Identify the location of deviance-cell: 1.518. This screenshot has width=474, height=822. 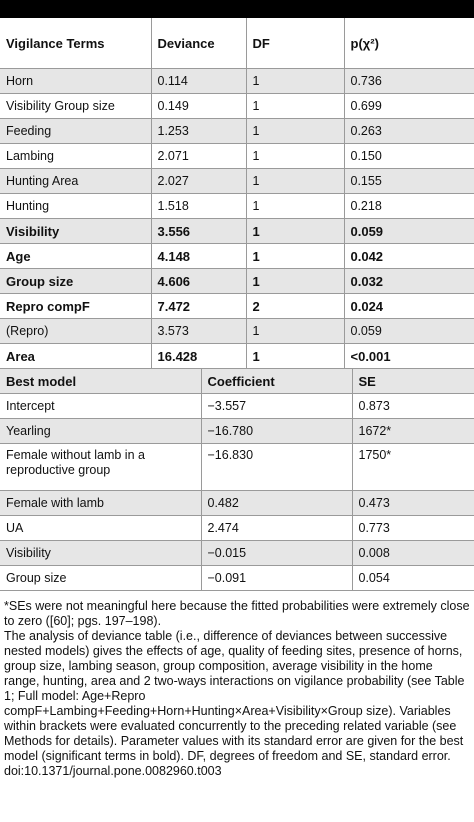
(199, 206).